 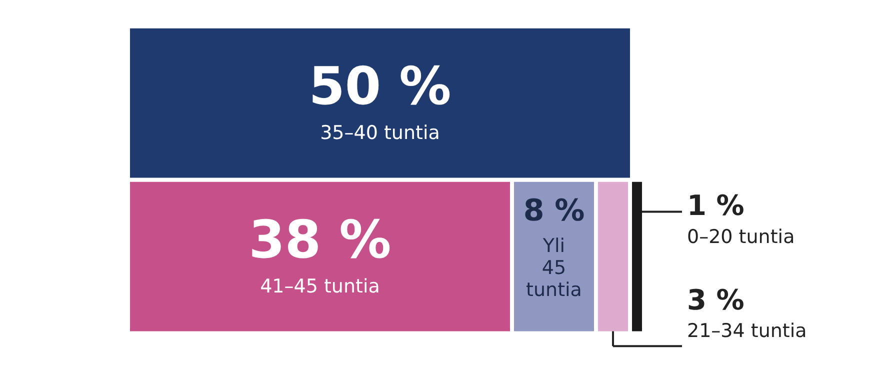 What do you see at coordinates (320, 240) in the screenshot?
I see `data-label: 38 %` at bounding box center [320, 240].